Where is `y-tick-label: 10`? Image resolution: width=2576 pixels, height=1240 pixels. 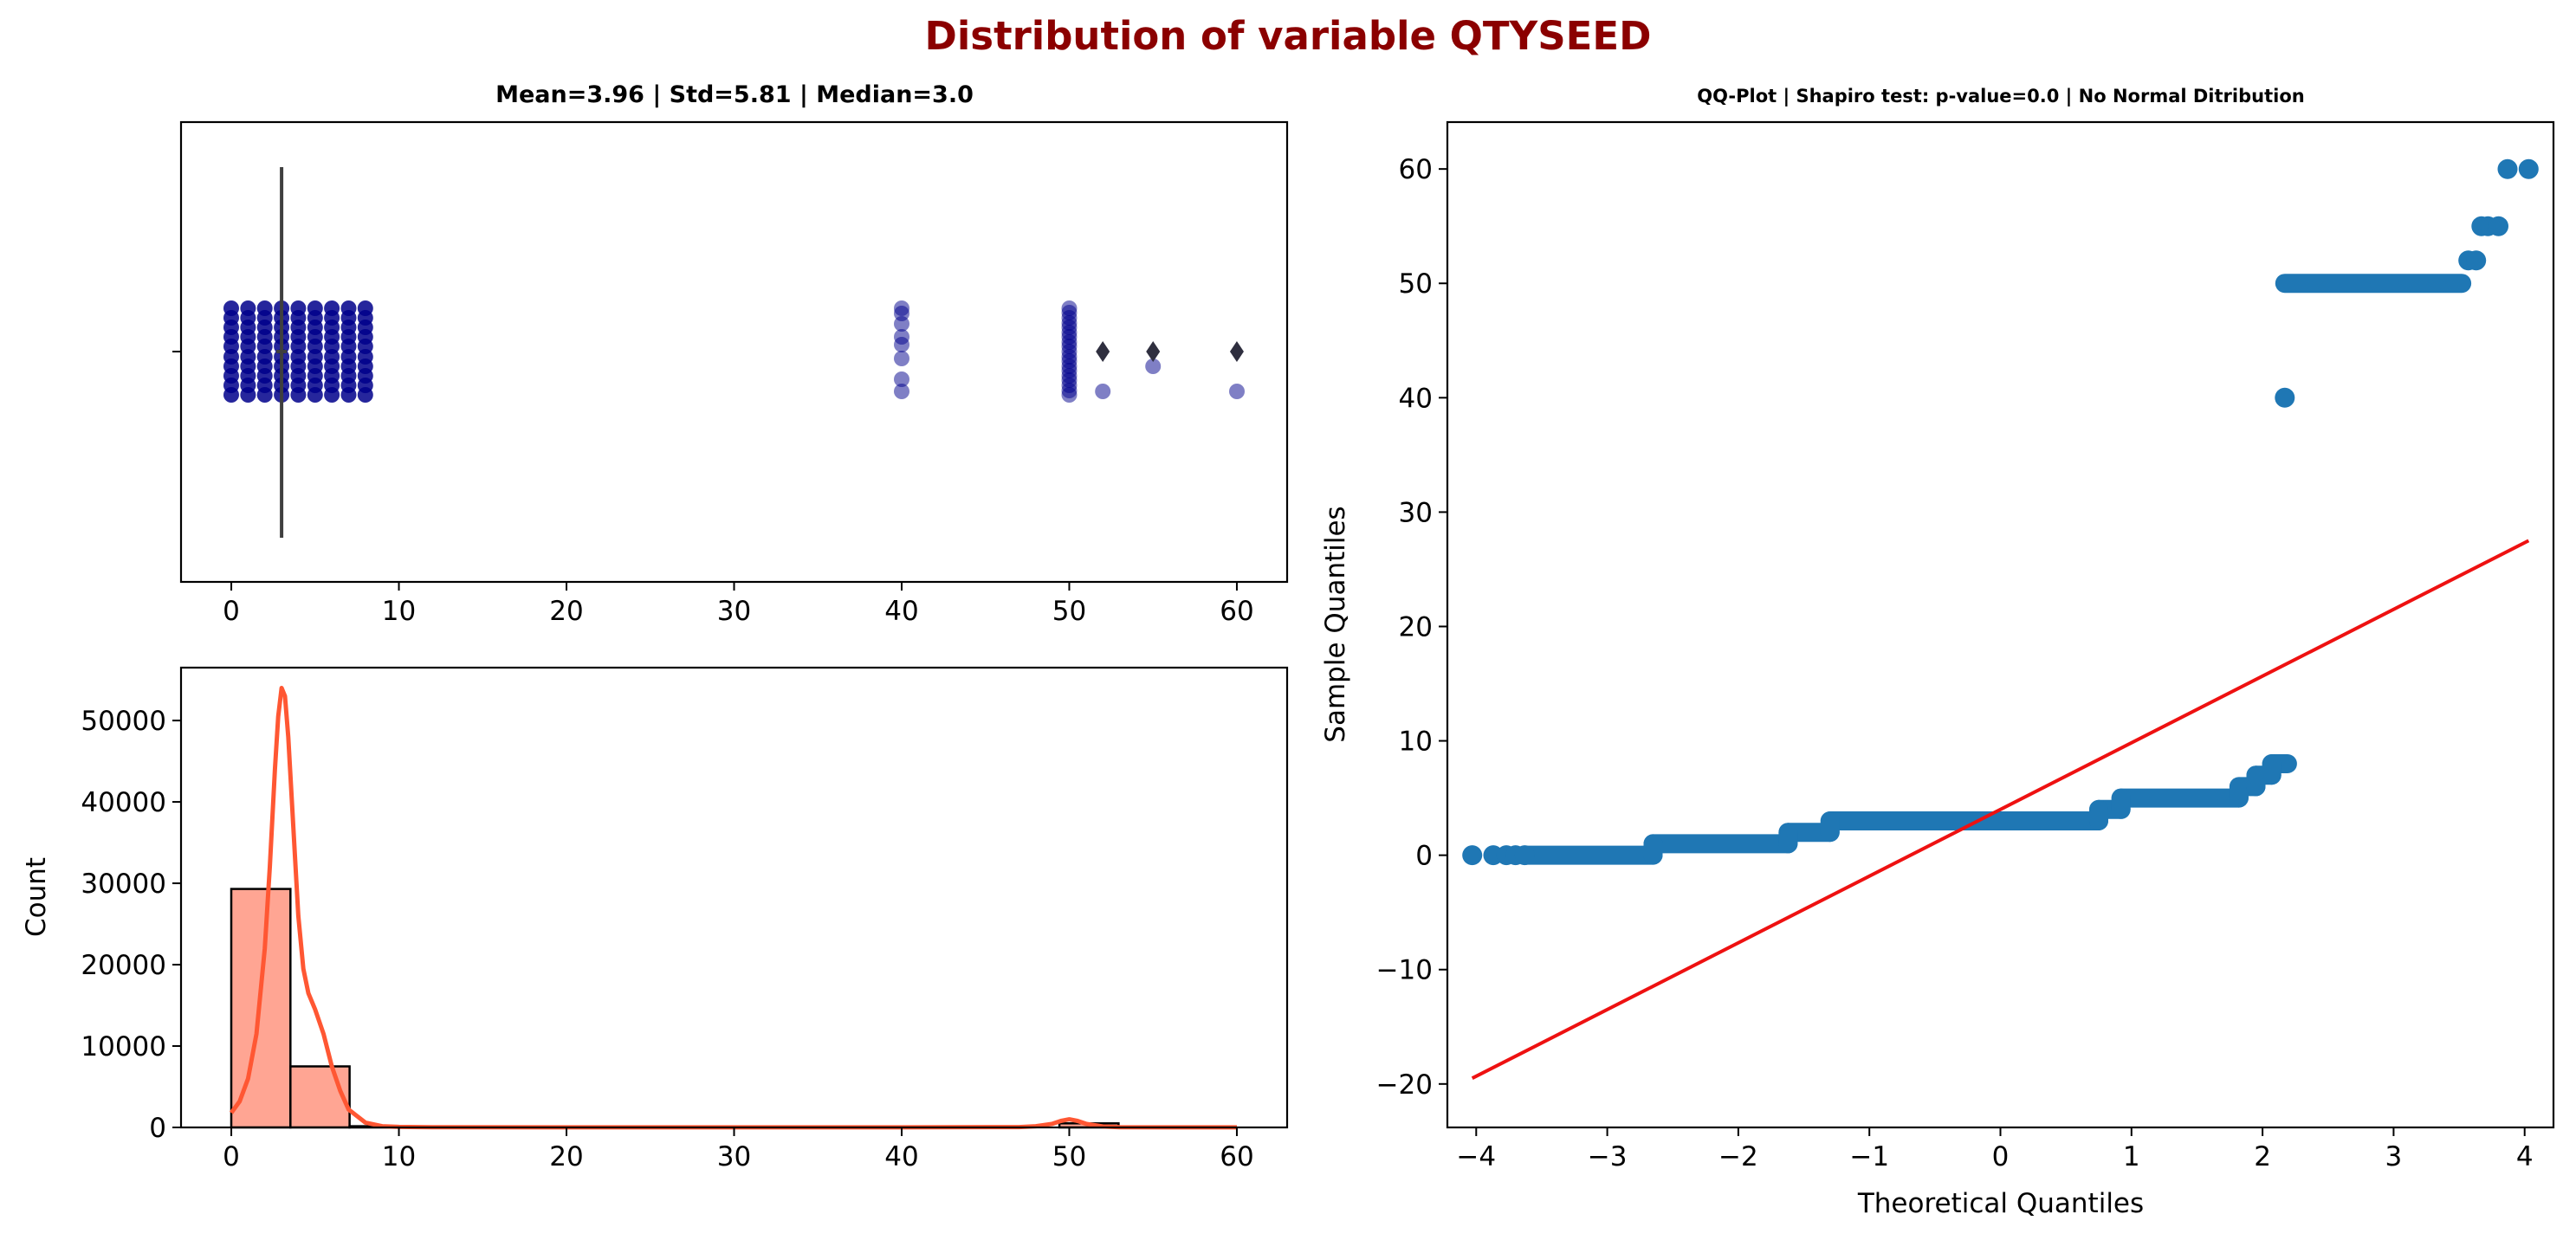 y-tick-label: 10 is located at coordinates (1416, 742).